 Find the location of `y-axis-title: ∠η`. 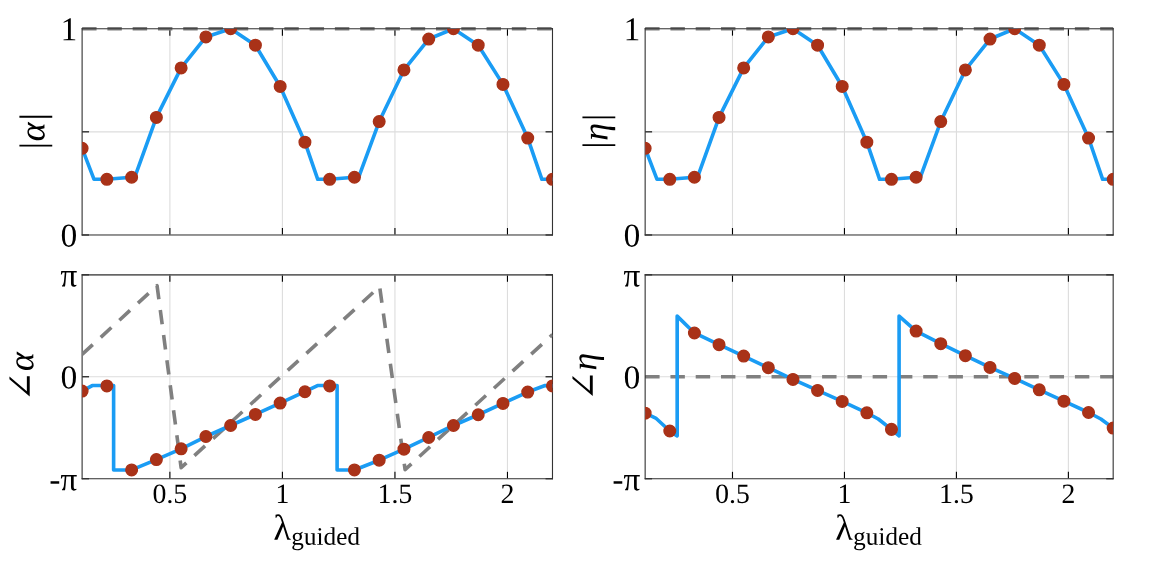

y-axis-title: ∠η is located at coordinates (588, 375).